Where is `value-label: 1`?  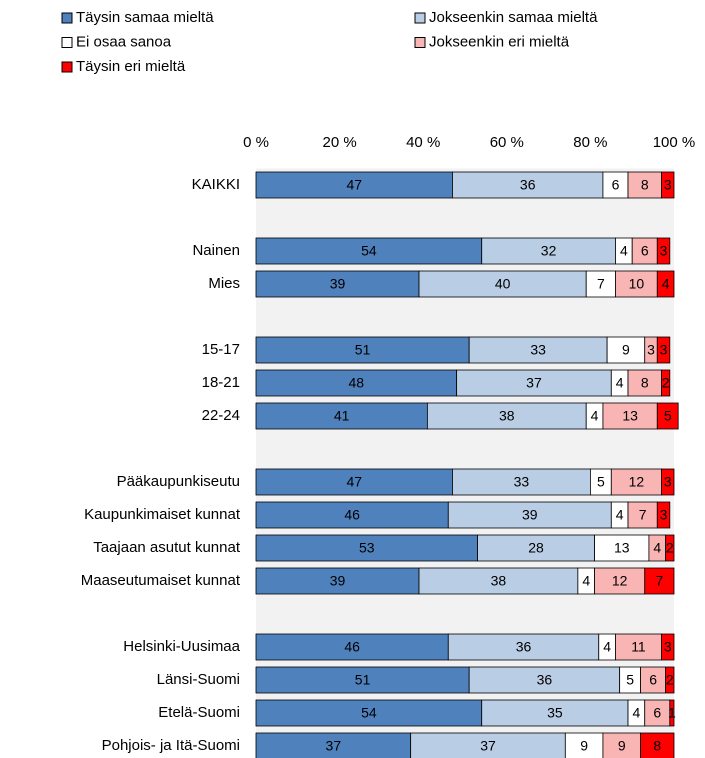 value-label: 1 is located at coordinates (672, 713).